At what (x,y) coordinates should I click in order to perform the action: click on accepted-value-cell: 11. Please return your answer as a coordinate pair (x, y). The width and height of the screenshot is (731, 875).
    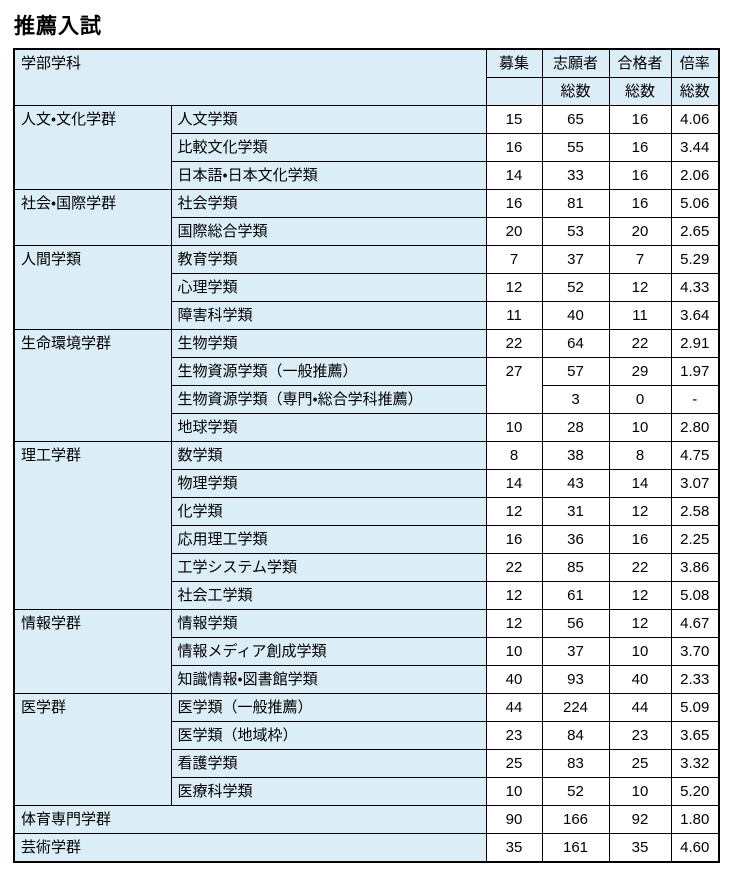
    Looking at the image, I should click on (640, 315).